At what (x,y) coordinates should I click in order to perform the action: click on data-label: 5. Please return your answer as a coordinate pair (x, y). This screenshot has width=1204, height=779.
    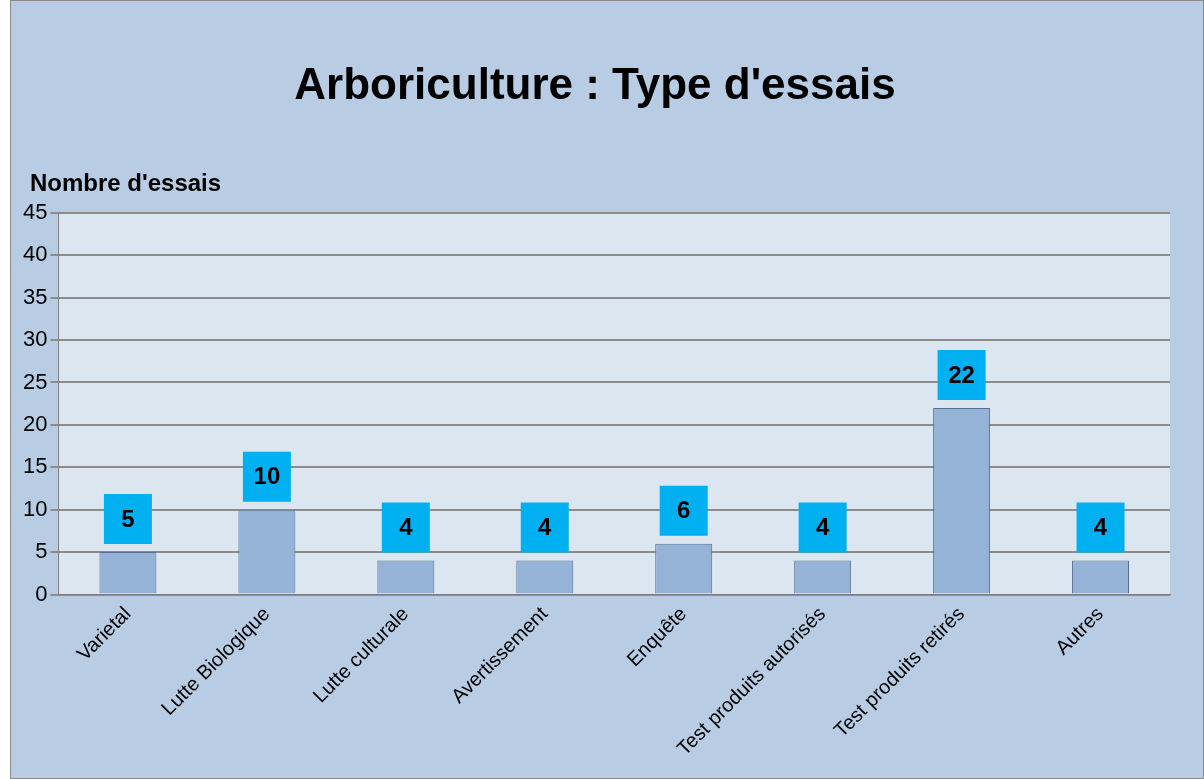
    Looking at the image, I should click on (128, 518).